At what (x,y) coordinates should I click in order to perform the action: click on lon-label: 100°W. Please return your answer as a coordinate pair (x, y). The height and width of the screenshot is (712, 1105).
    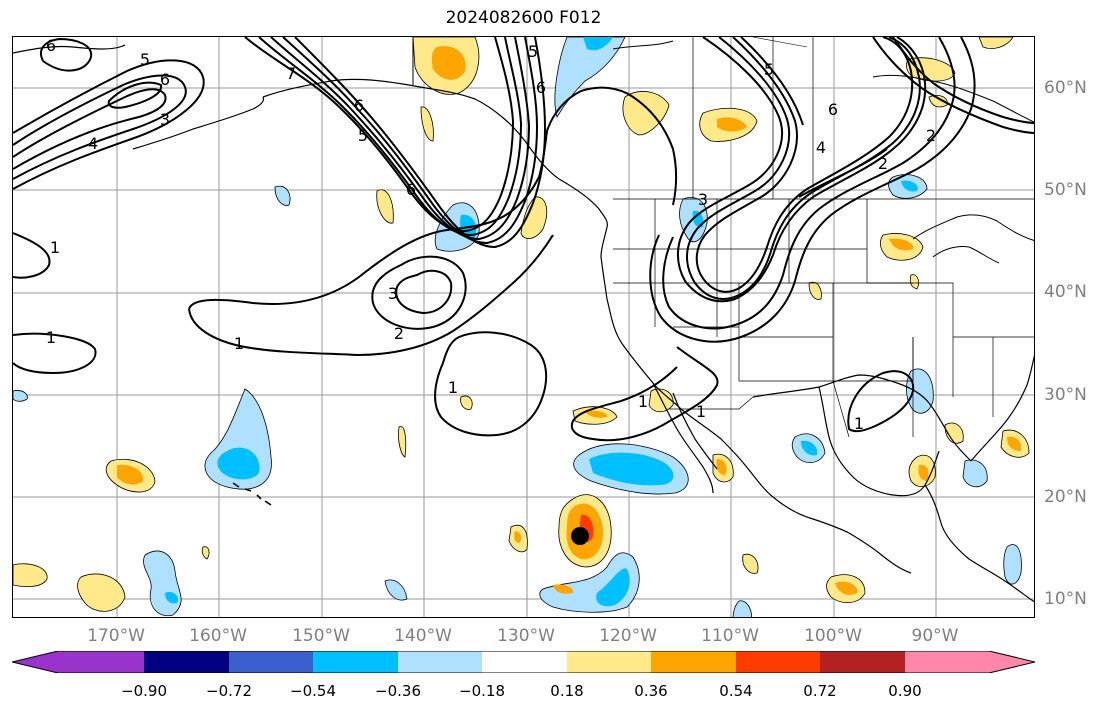
    Looking at the image, I should click on (833, 636).